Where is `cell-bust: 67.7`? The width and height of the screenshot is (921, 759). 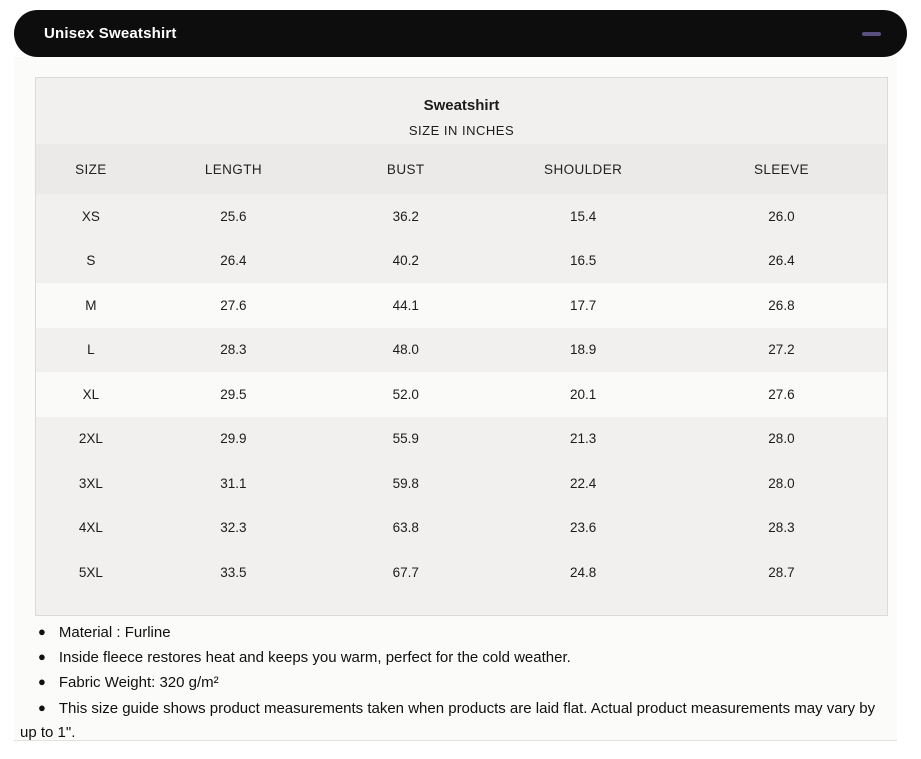 cell-bust: 67.7 is located at coordinates (405, 572).